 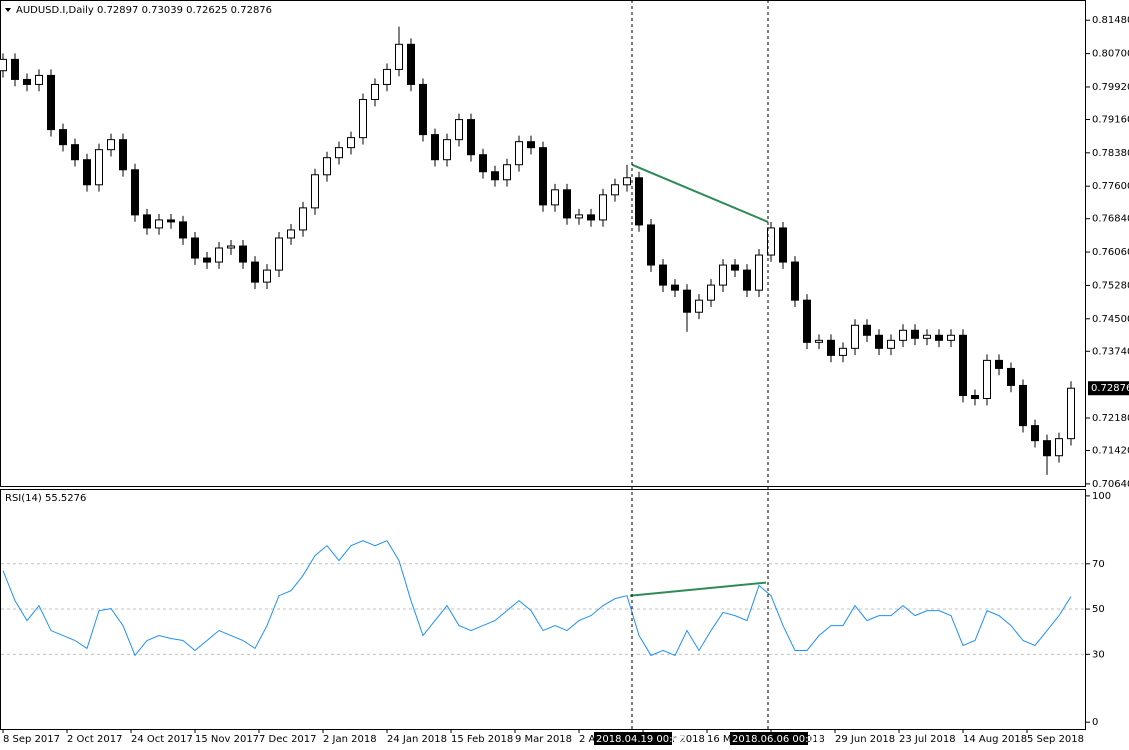 I want to click on trendline, so click(x=700, y=193).